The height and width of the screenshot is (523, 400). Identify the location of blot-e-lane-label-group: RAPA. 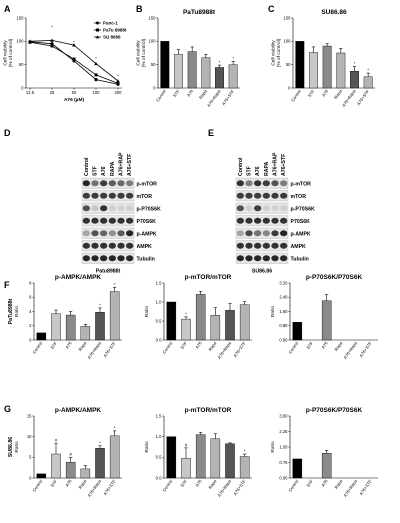
(267, 168).